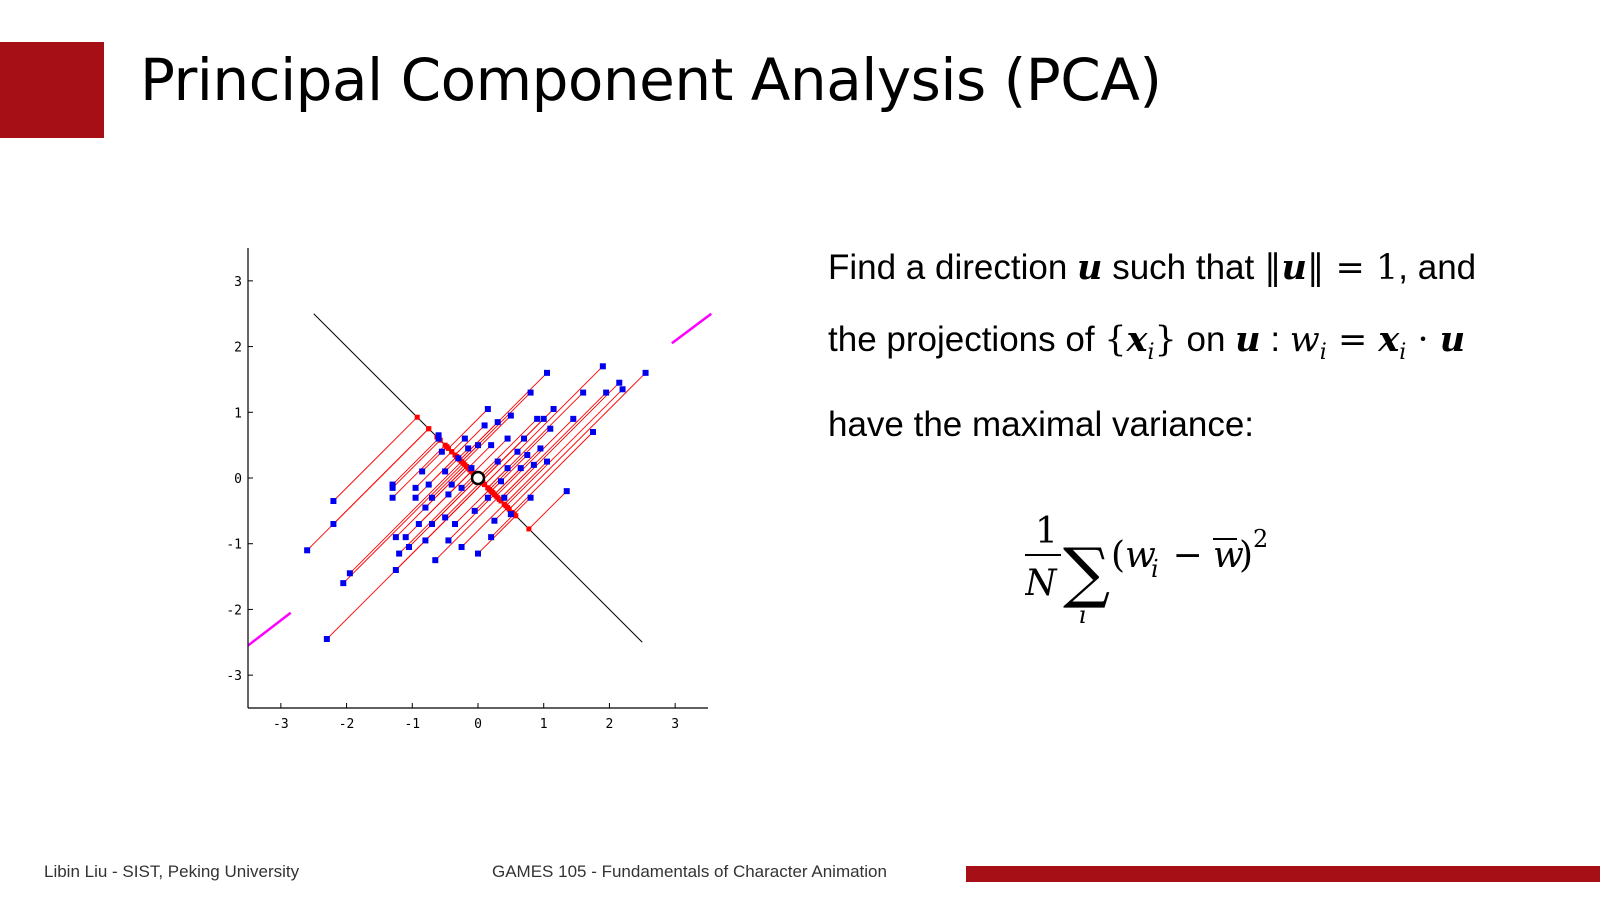 Image resolution: width=1600 pixels, height=900 pixels. I want to click on y-tick-label: -1, so click(234, 545).